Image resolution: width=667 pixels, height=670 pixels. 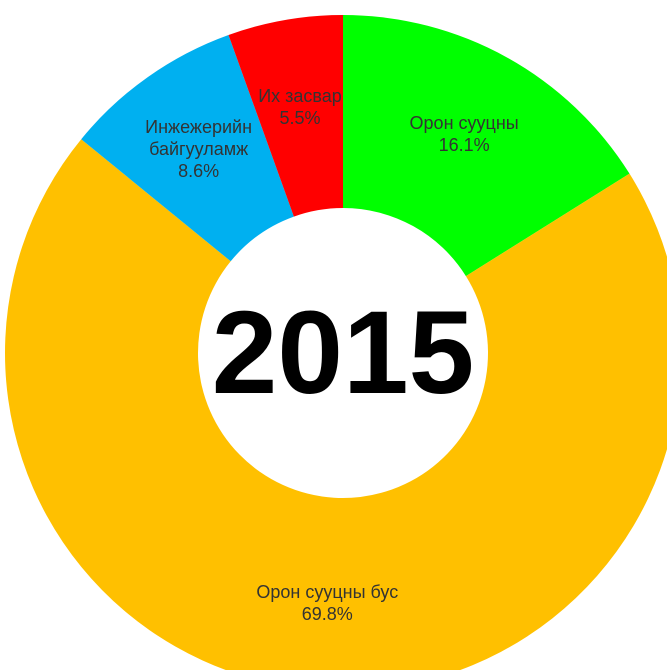 I want to click on slice-label: Их засвар 5.5%, so click(x=300, y=107).